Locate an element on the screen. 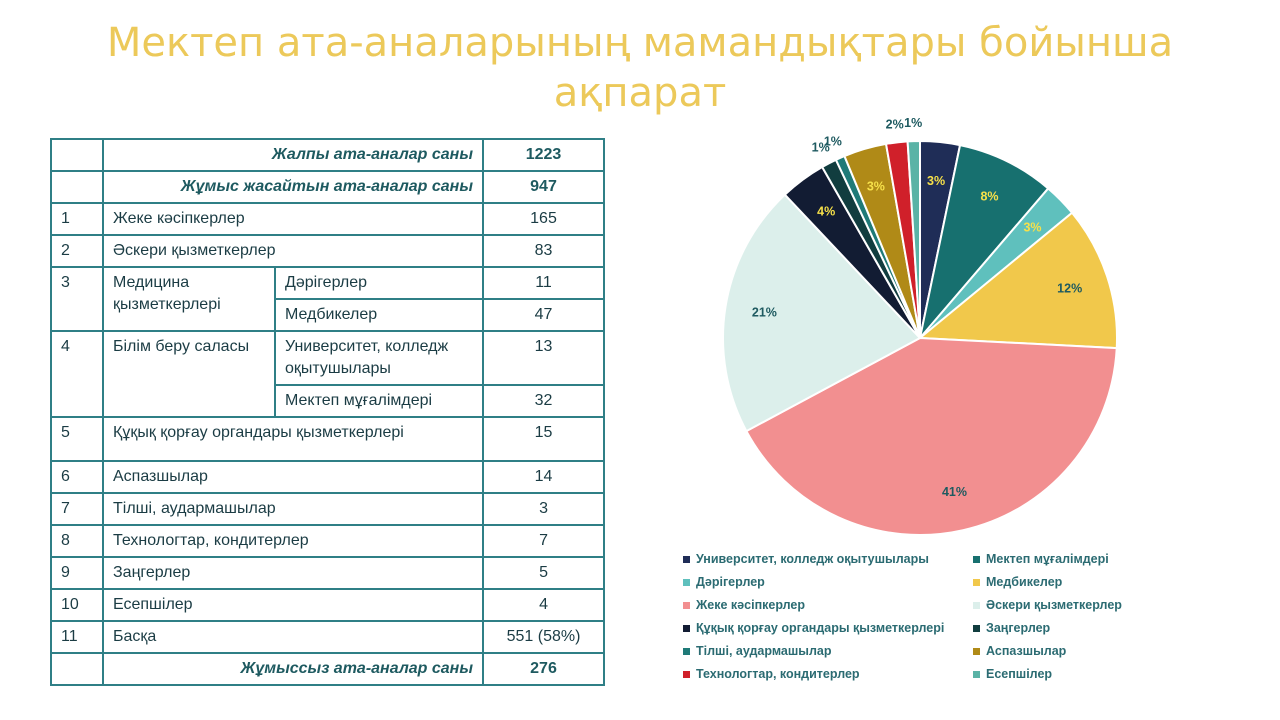  table-row: Мектеп мұғалімдері 32 is located at coordinates (328, 401).